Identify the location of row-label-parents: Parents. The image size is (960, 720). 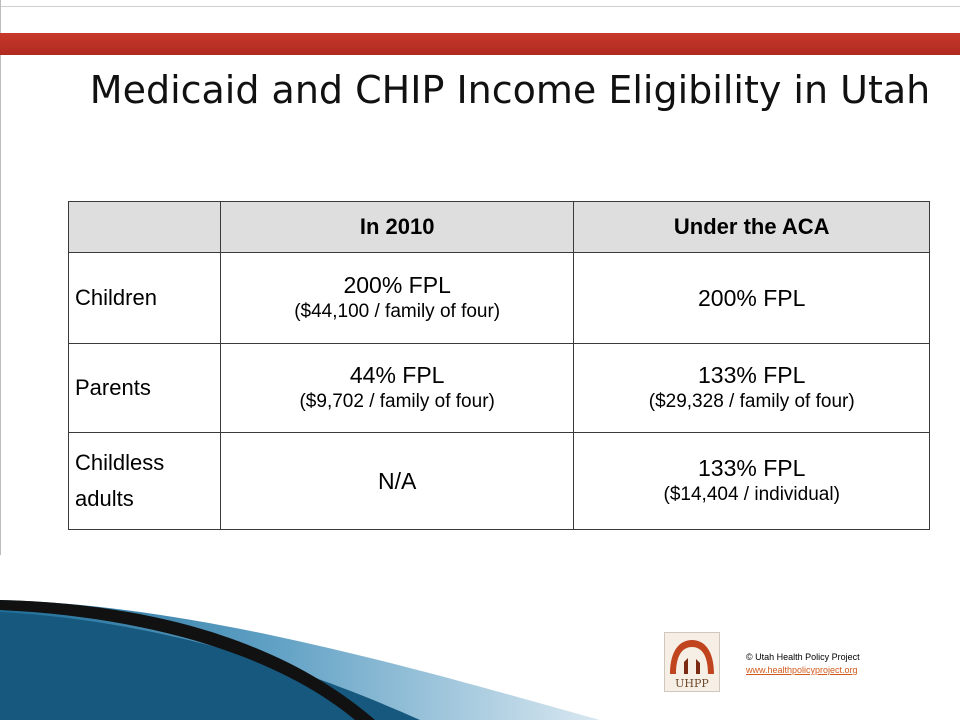
(144, 388).